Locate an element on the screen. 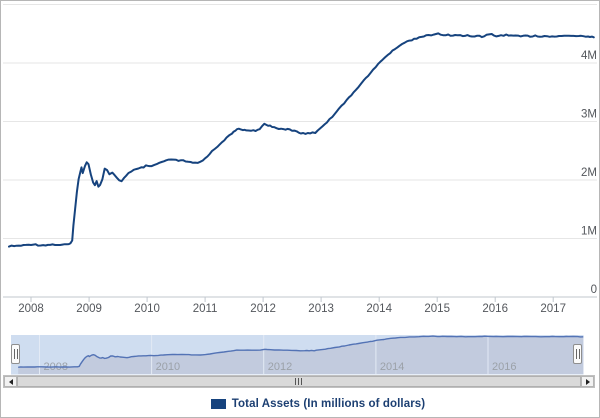  navigator-left-handle is located at coordinates (15, 354).